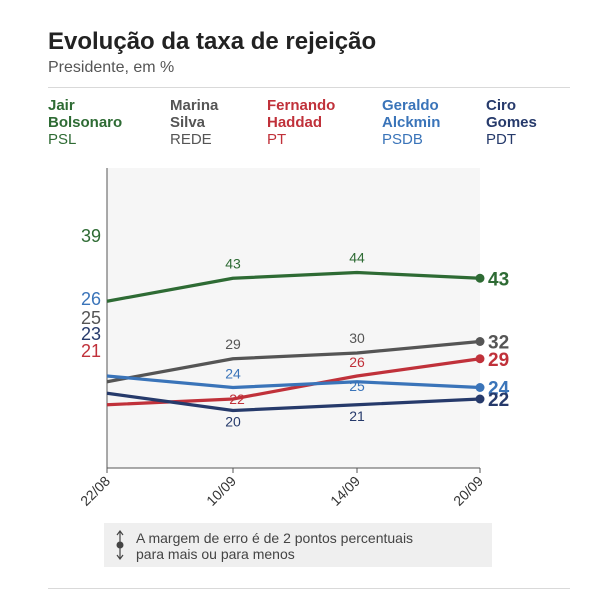 The width and height of the screenshot is (590, 600). Describe the element at coordinates (91, 236) in the screenshot. I see `data-label-start: 39` at that location.